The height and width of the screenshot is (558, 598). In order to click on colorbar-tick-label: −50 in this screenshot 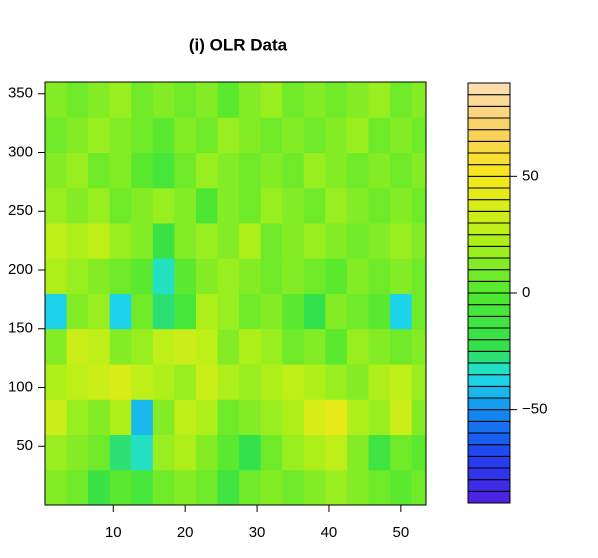, I will do `click(534, 409)`.